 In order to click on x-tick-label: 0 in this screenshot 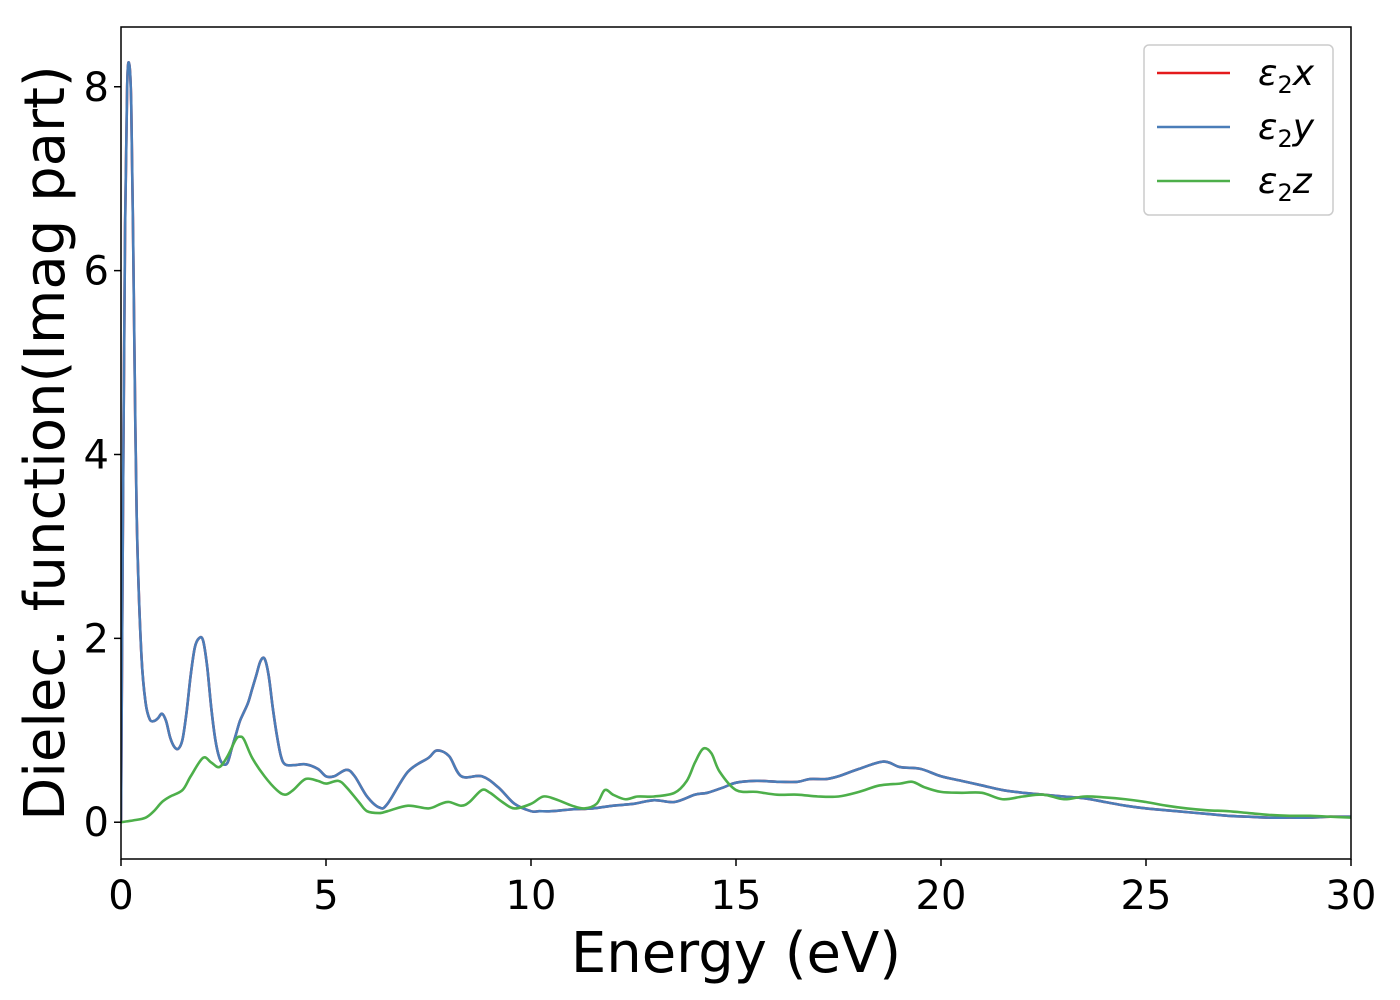, I will do `click(120, 896)`.